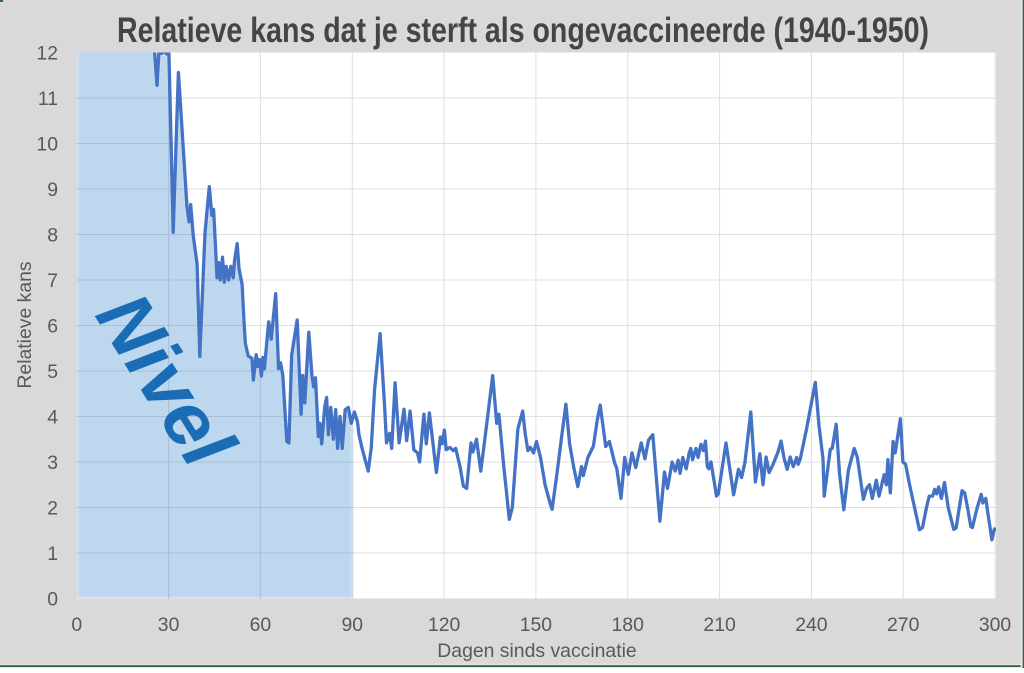 This screenshot has height=673, width=1024. Describe the element at coordinates (261, 625) in the screenshot. I see `svg-text: 60` at that location.